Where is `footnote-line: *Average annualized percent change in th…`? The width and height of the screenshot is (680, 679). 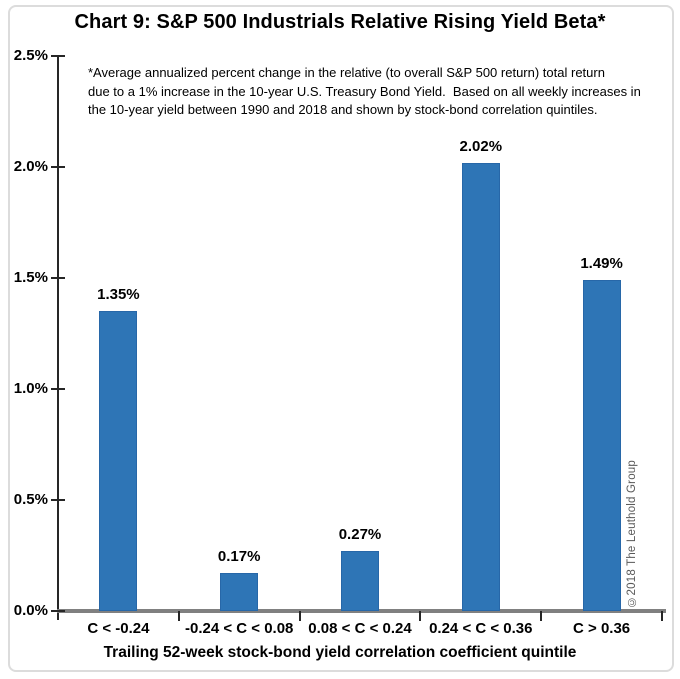
footnote-line: *Average annualized percent change in th… is located at coordinates (346, 72).